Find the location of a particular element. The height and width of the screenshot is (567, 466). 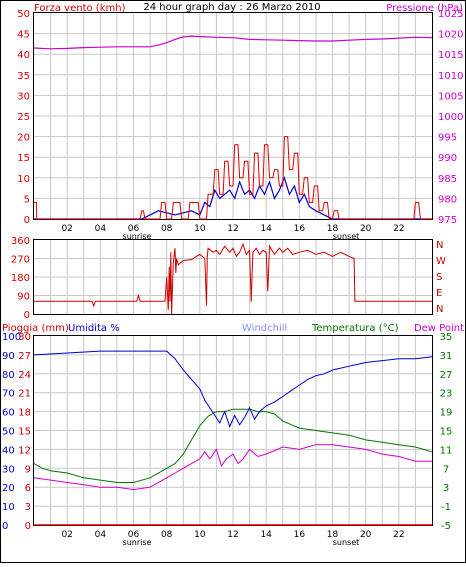

temperature-axis-label: Temperatura (°C) is located at coordinates (355, 328).